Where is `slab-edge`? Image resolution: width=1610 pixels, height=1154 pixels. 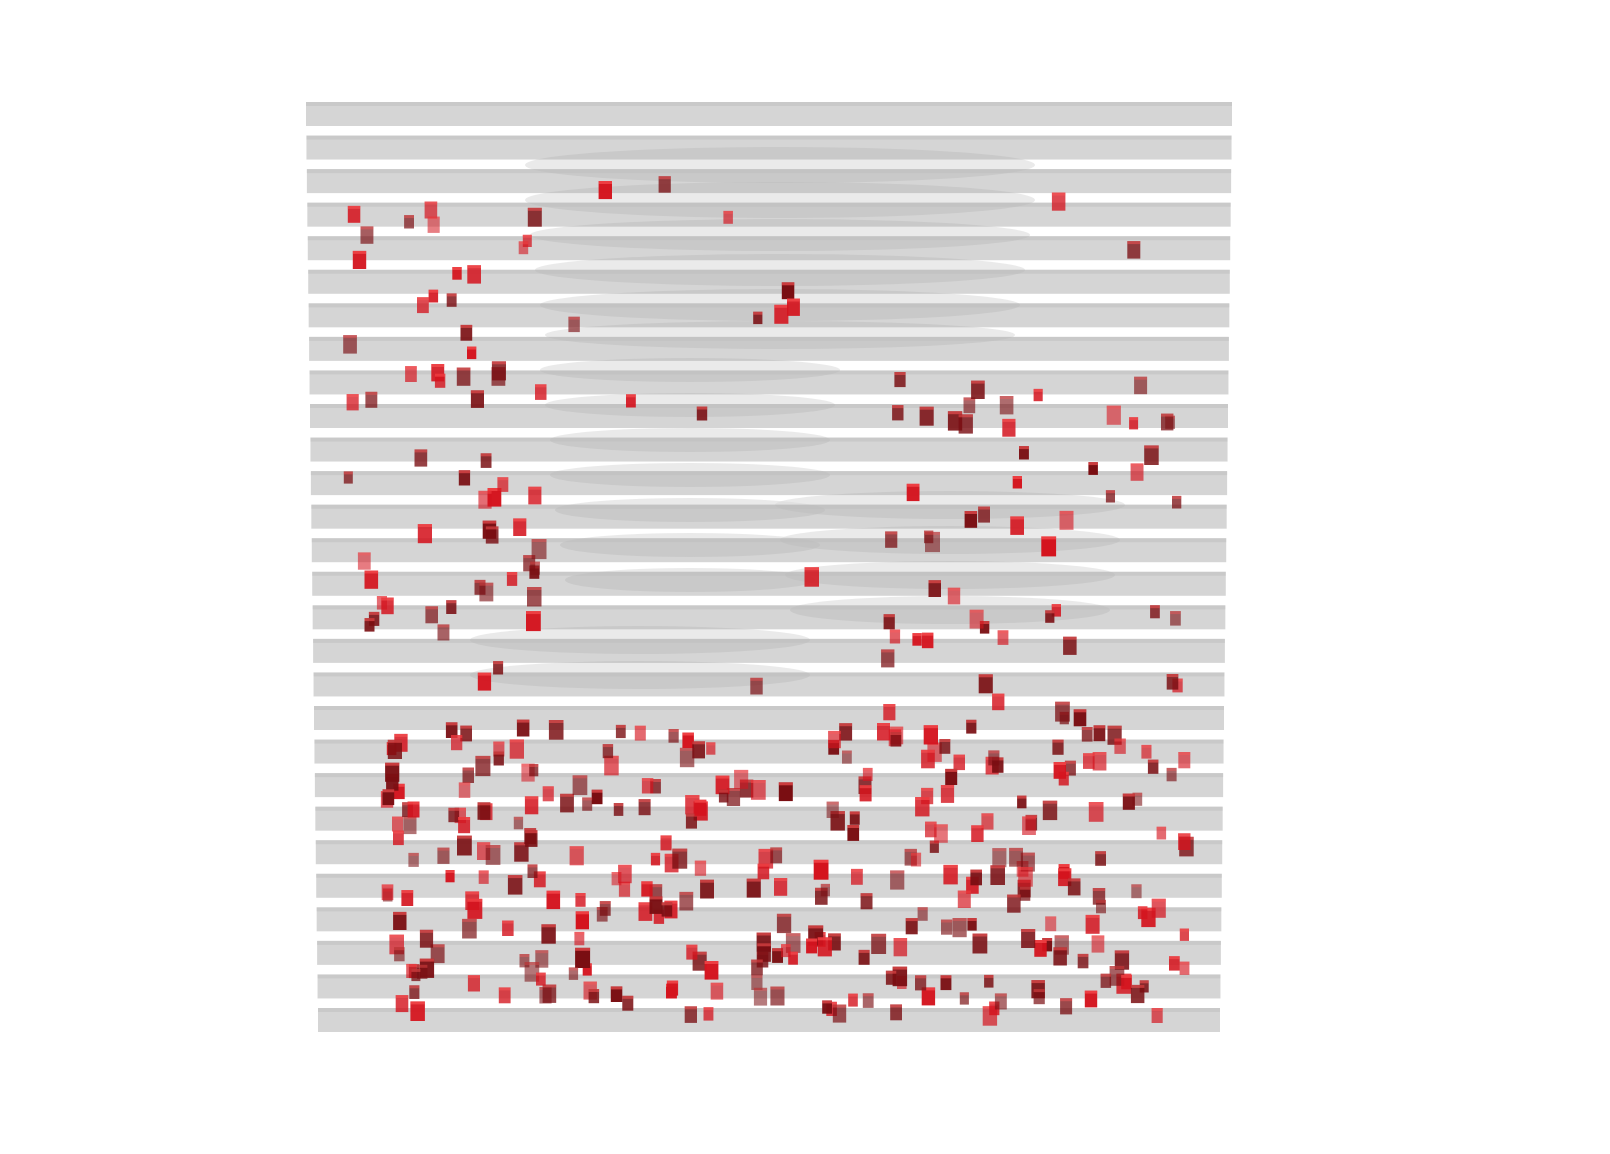
slab-edge is located at coordinates (769, 640).